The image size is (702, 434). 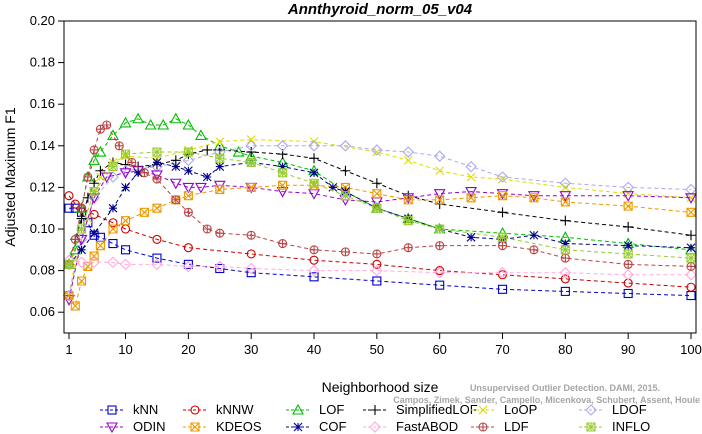 What do you see at coordinates (42, 270) in the screenshot?
I see `y-tick-label: 0.08` at bounding box center [42, 270].